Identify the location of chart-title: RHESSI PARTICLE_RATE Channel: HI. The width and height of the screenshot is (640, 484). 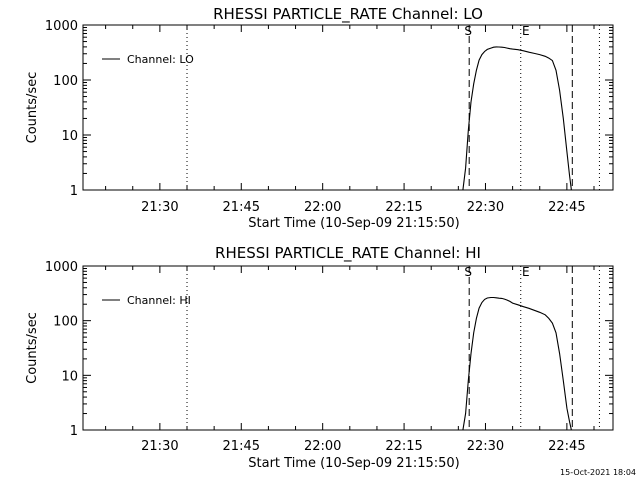
(348, 253).